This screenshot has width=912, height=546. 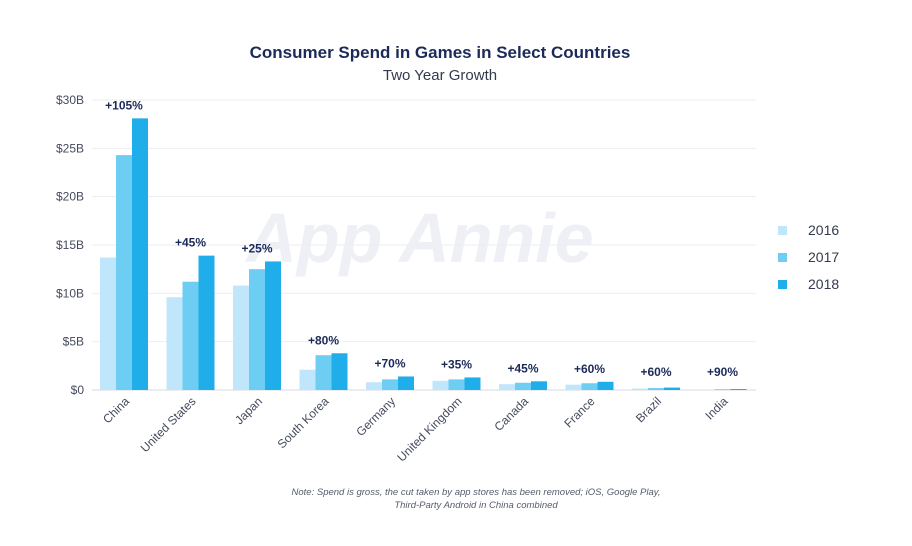 What do you see at coordinates (375, 416) in the screenshot?
I see `x-tick-label: Germany` at bounding box center [375, 416].